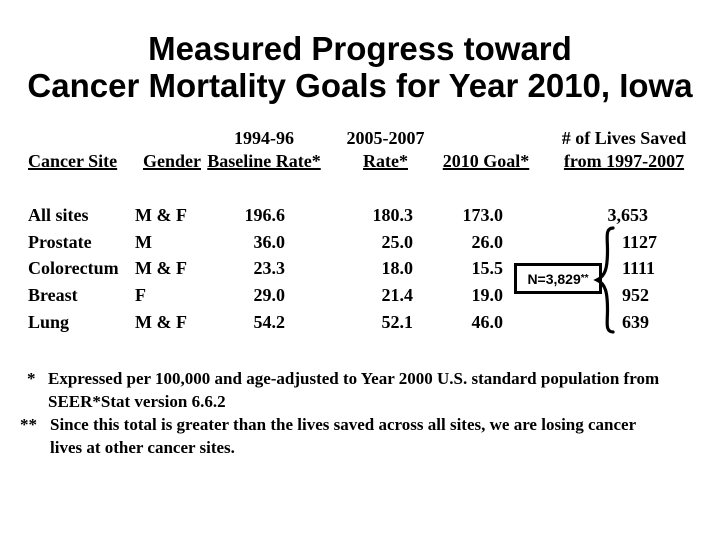 This screenshot has height=540, width=720. What do you see at coordinates (483, 215) in the screenshot?
I see `goal-cell: 173.0` at bounding box center [483, 215].